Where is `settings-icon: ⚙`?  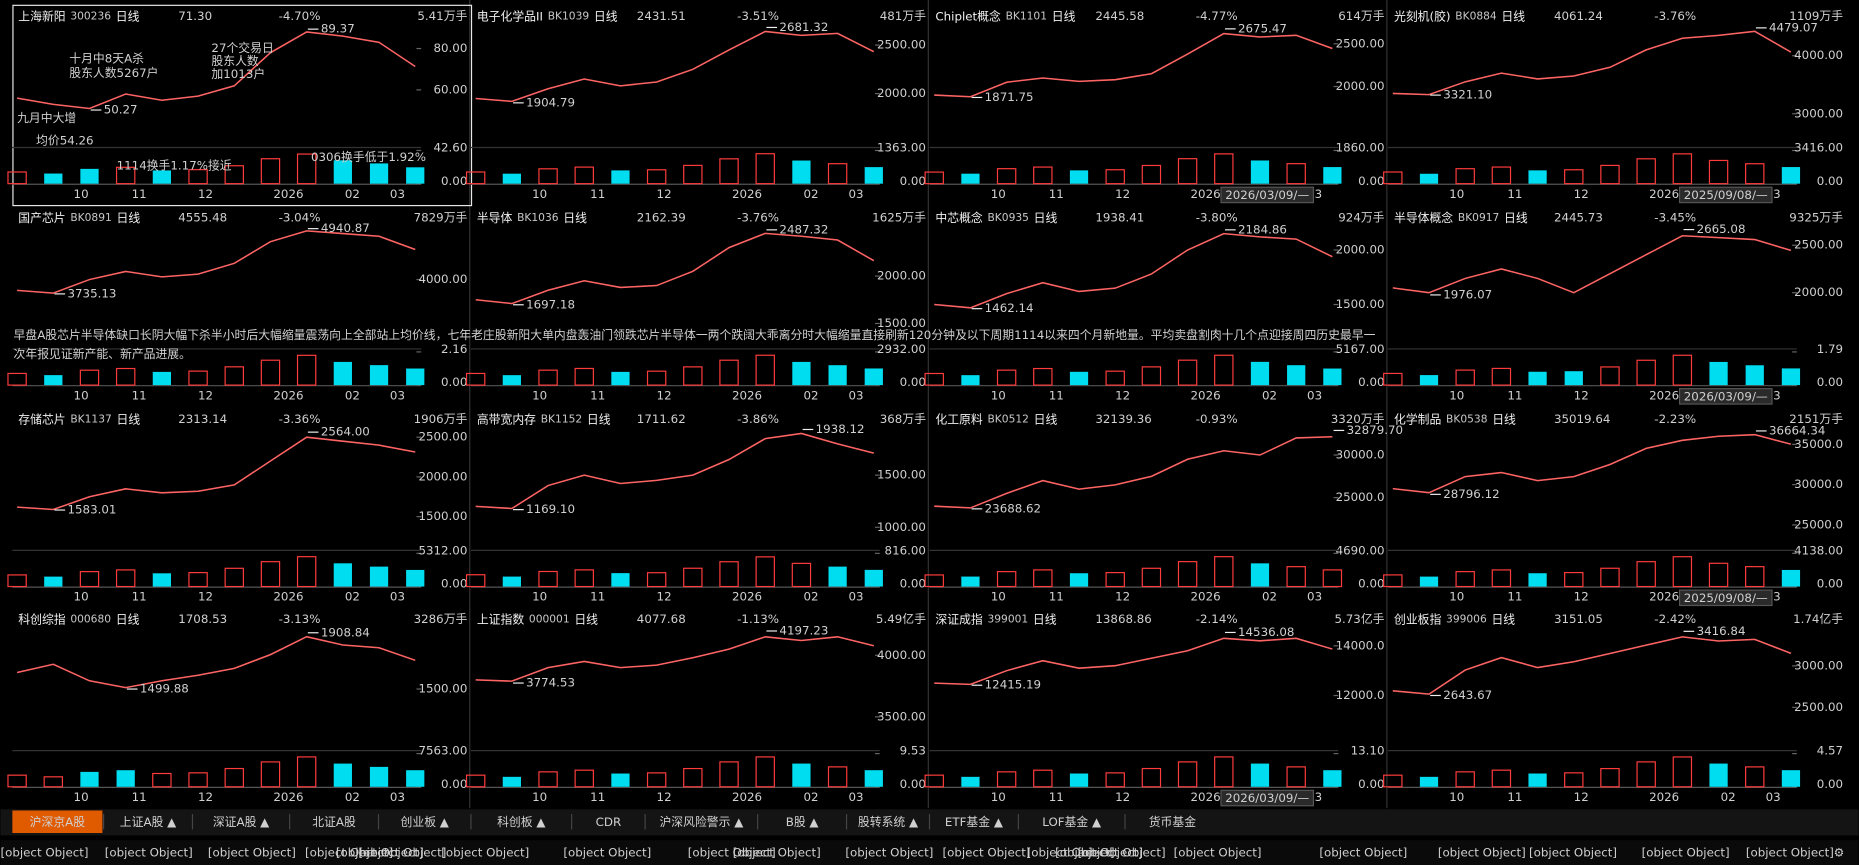 settings-icon: ⚙ is located at coordinates (1839, 853).